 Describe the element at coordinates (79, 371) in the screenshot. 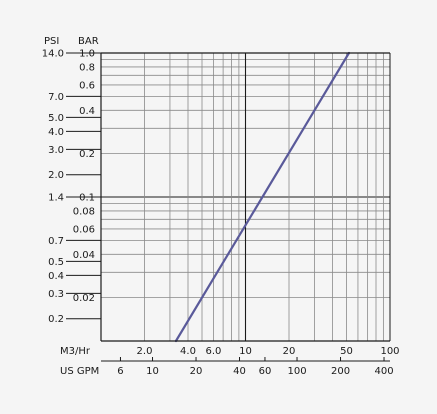

I see `gpm-unit-label: US GPM` at that location.